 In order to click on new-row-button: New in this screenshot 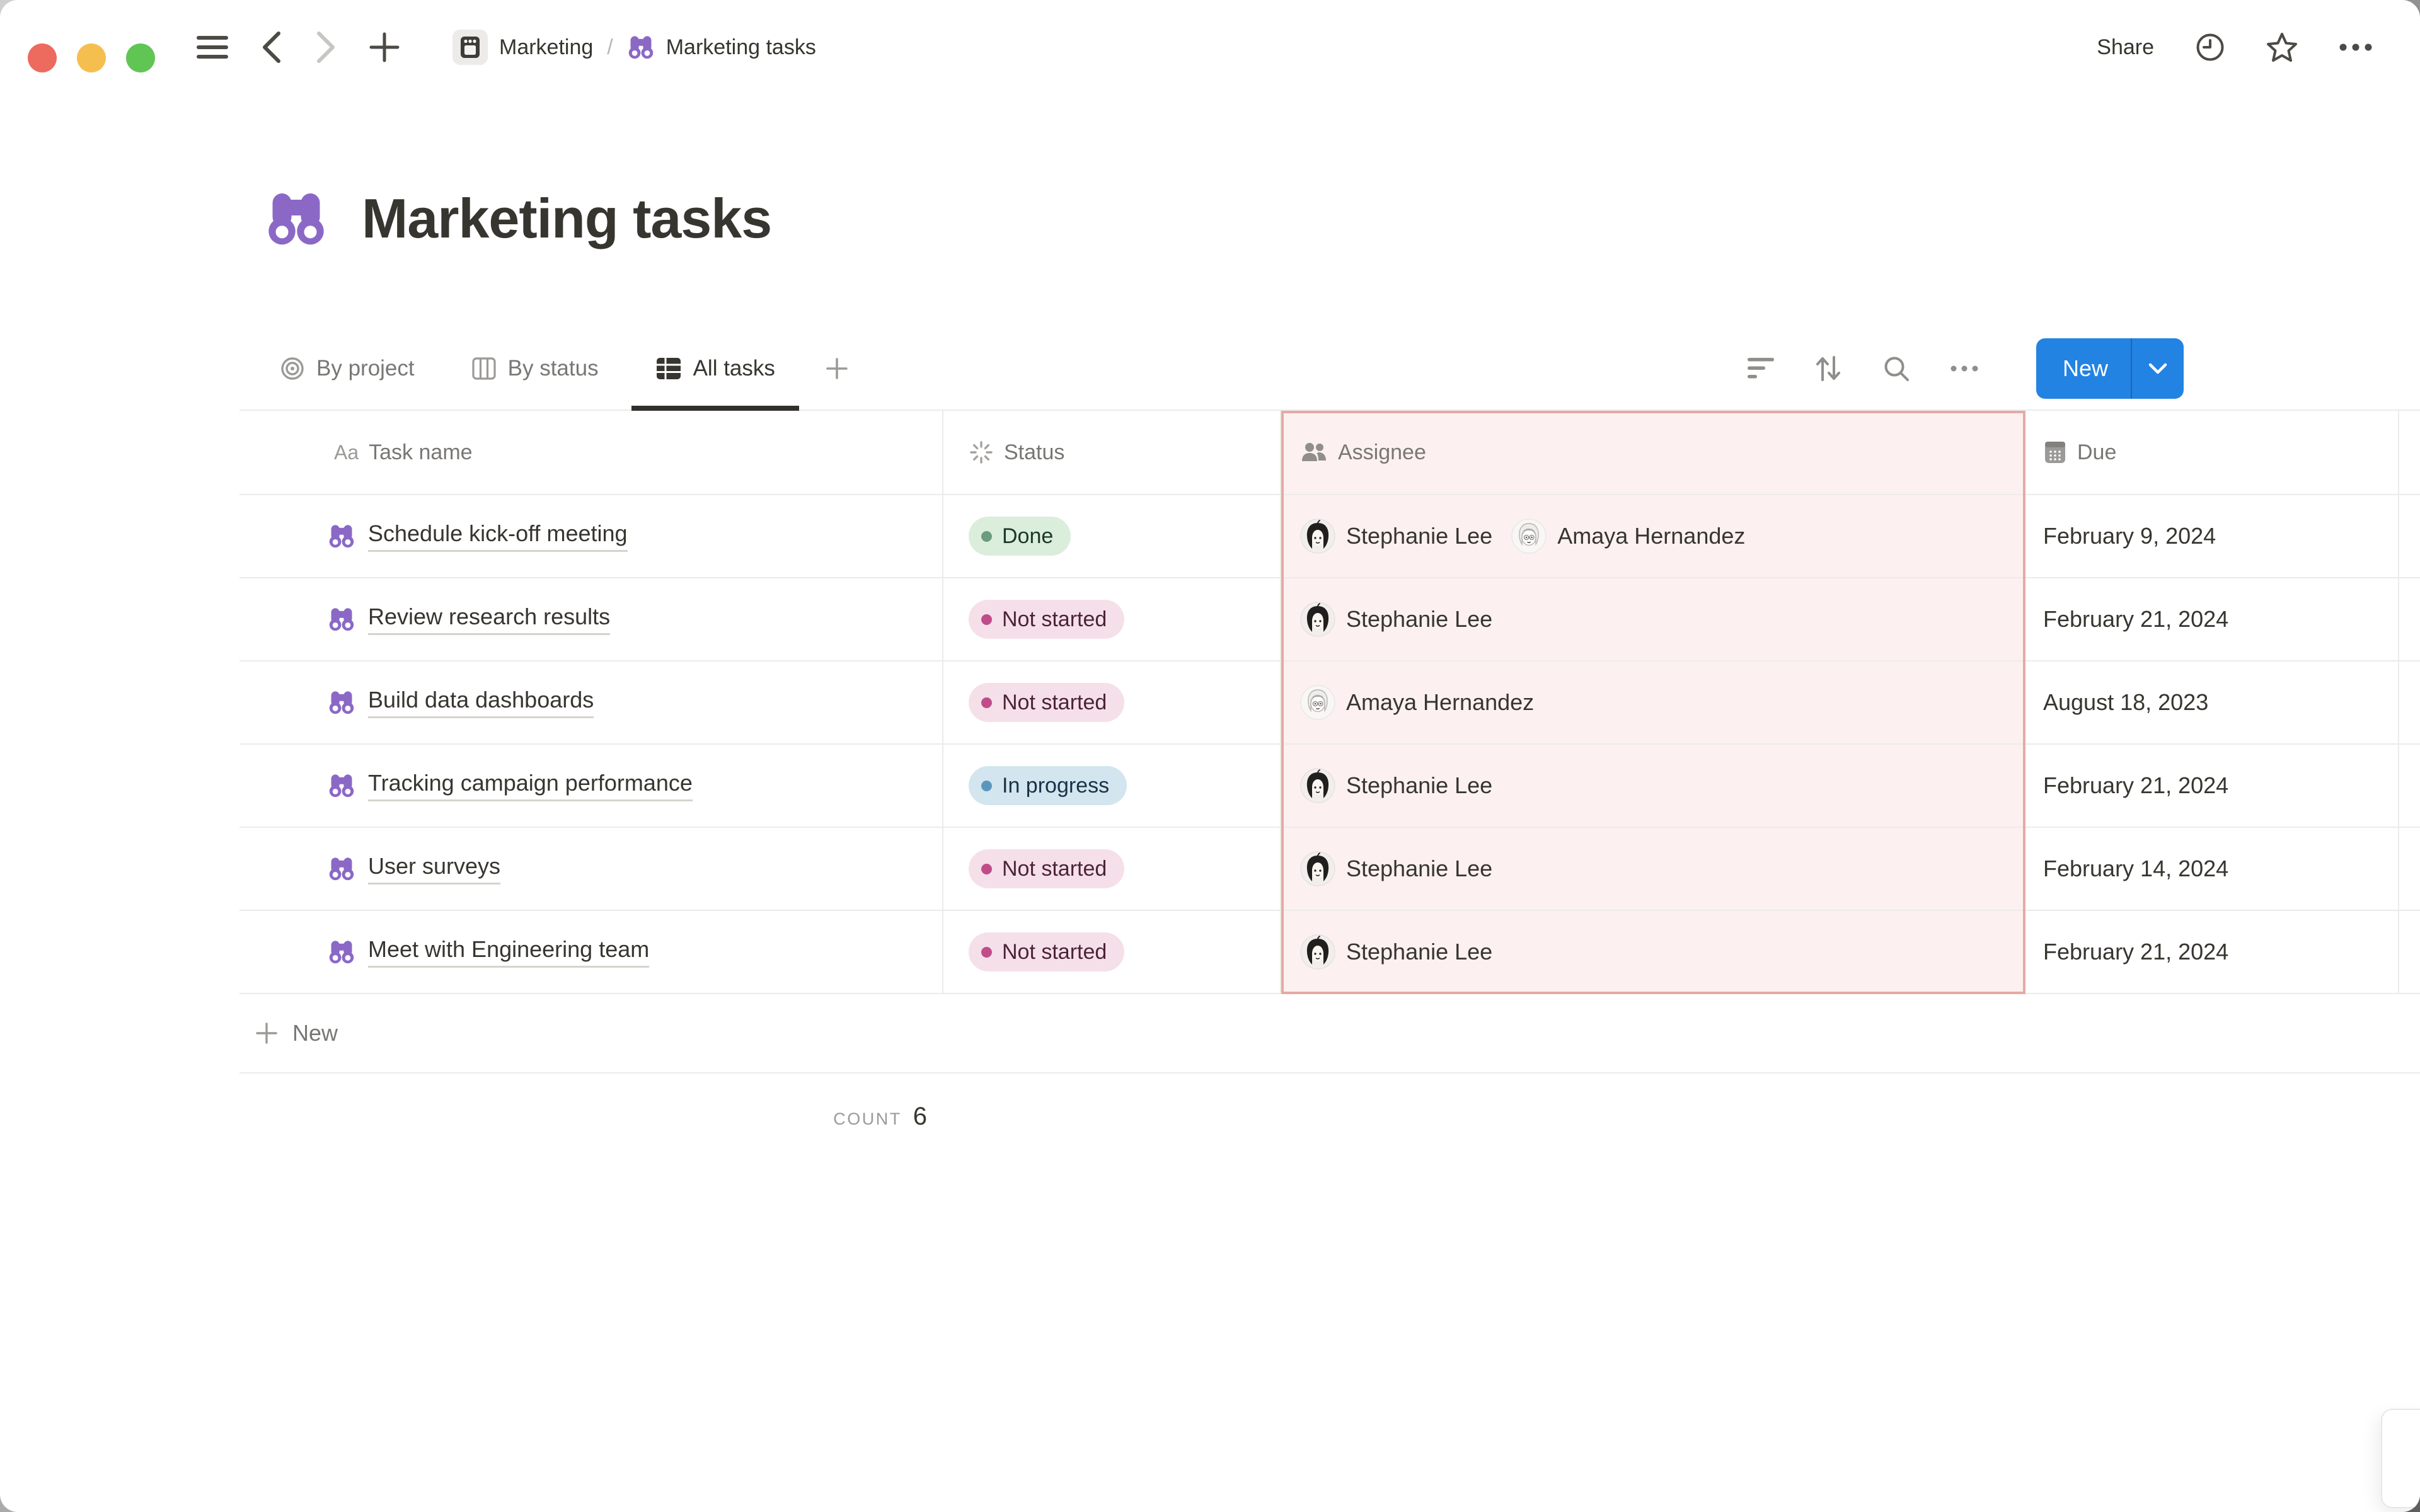, I will do `click(1329, 1034)`.